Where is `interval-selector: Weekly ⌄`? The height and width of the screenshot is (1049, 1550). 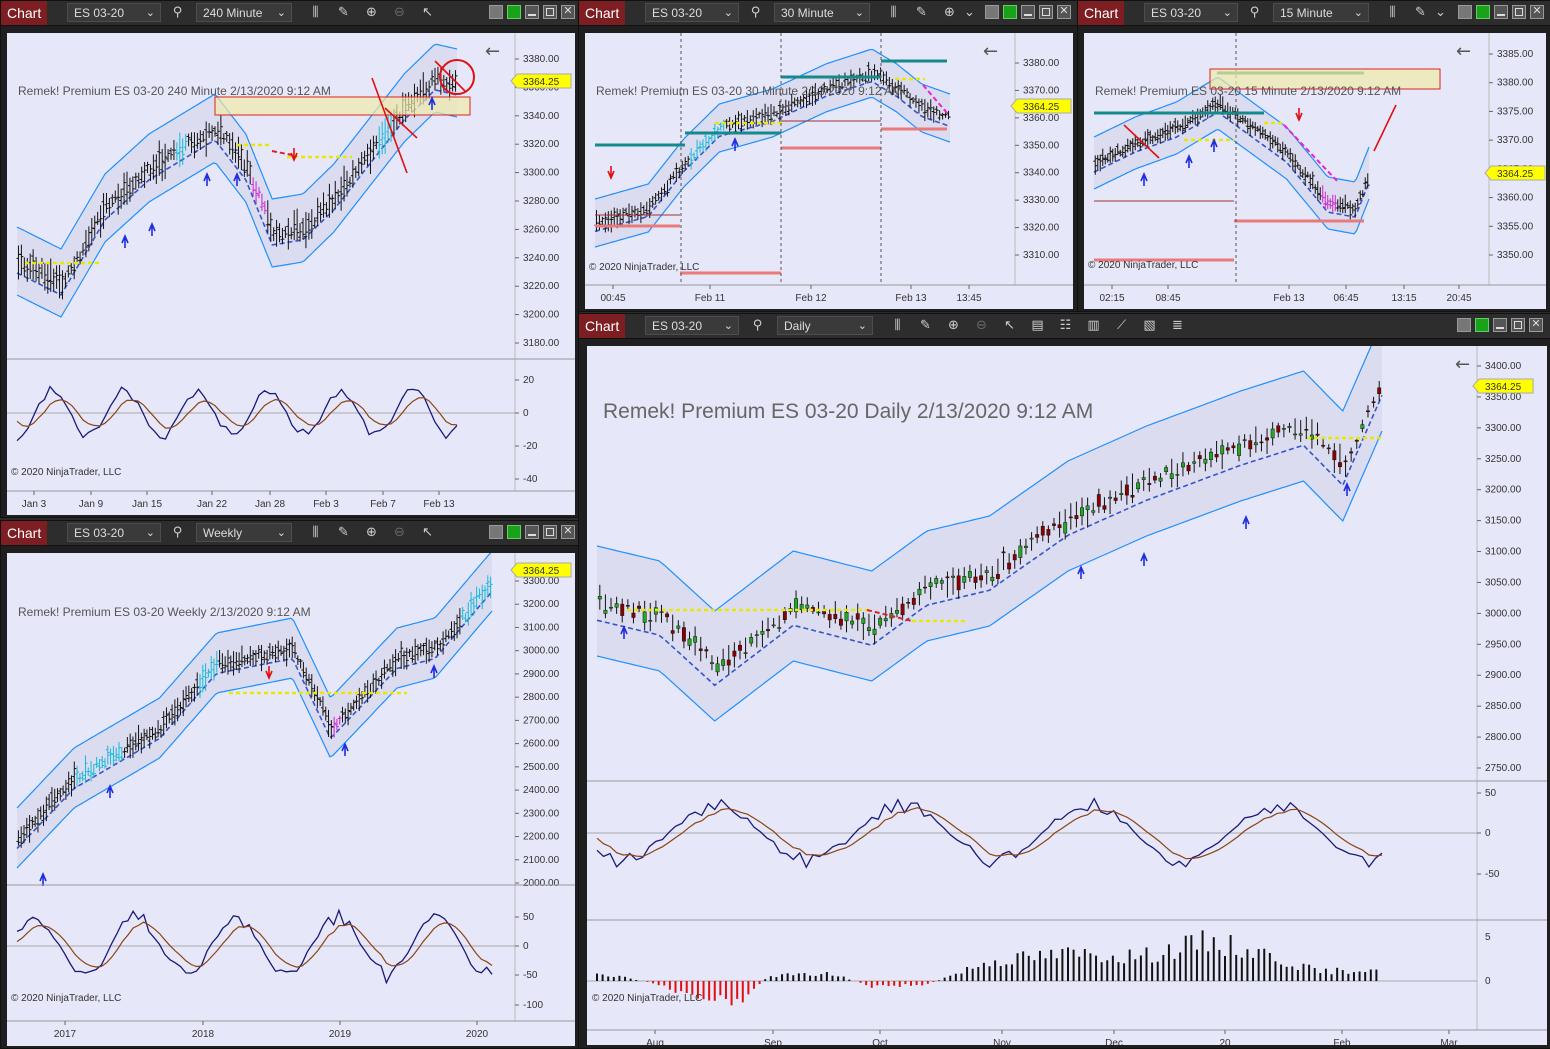
interval-selector: Weekly ⌄ is located at coordinates (244, 532).